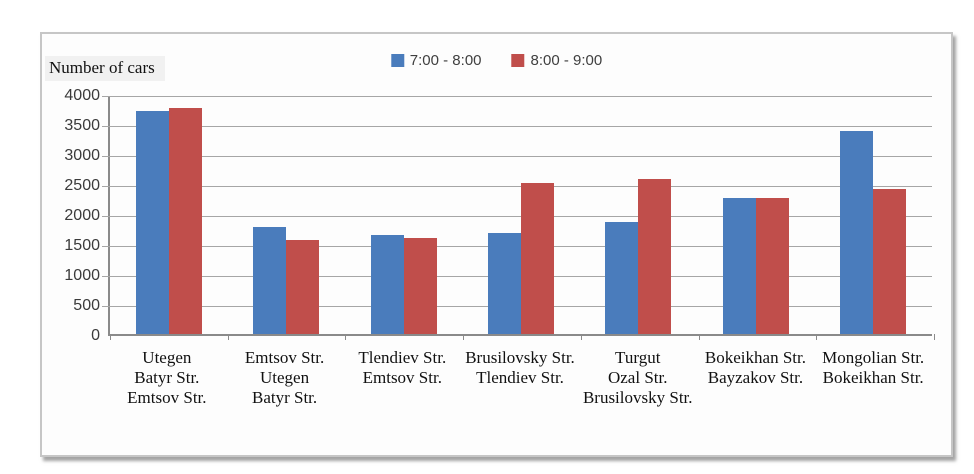 The image size is (974, 474). Describe the element at coordinates (445, 60) in the screenshot. I see `legend-label: 7:00 - 8:00` at that location.